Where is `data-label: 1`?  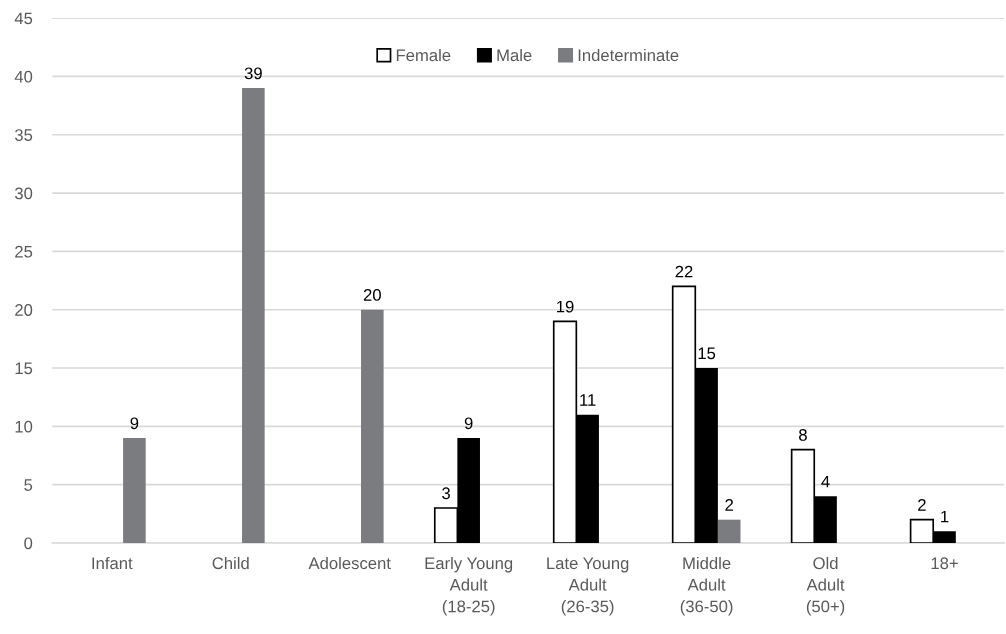
data-label: 1 is located at coordinates (945, 516).